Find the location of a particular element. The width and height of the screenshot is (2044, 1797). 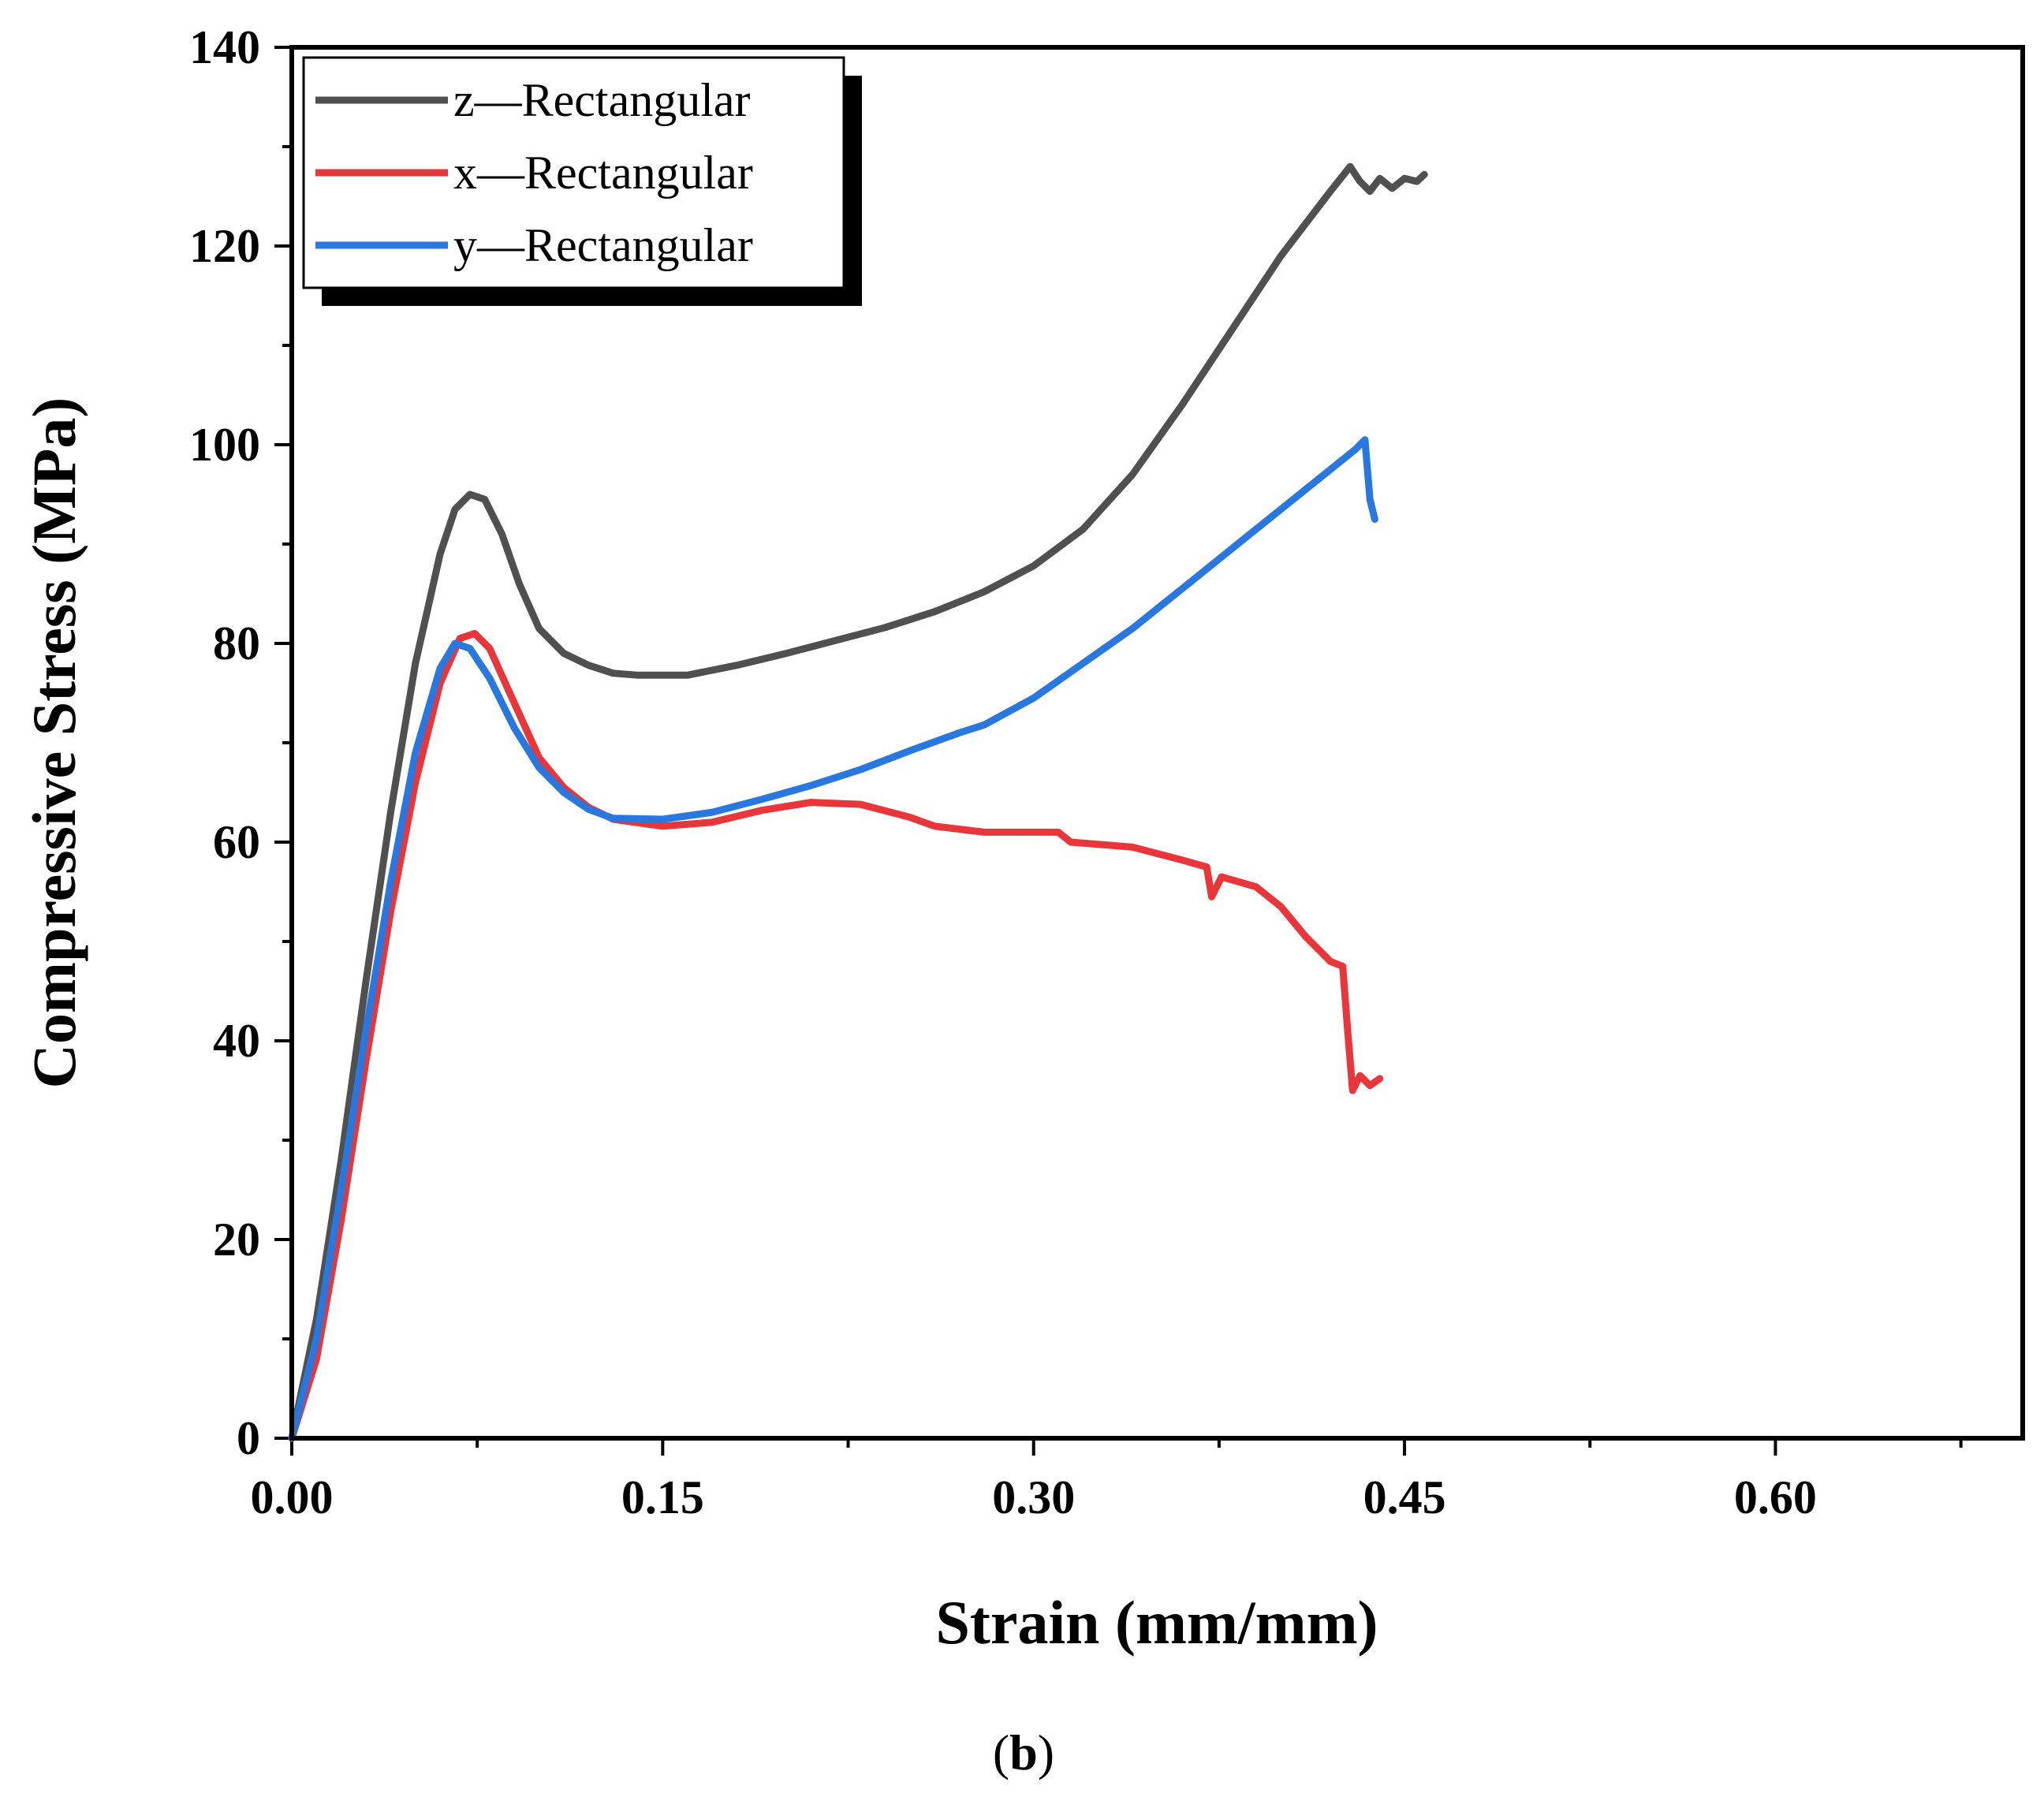

caption-letter: b is located at coordinates (1023, 1752).